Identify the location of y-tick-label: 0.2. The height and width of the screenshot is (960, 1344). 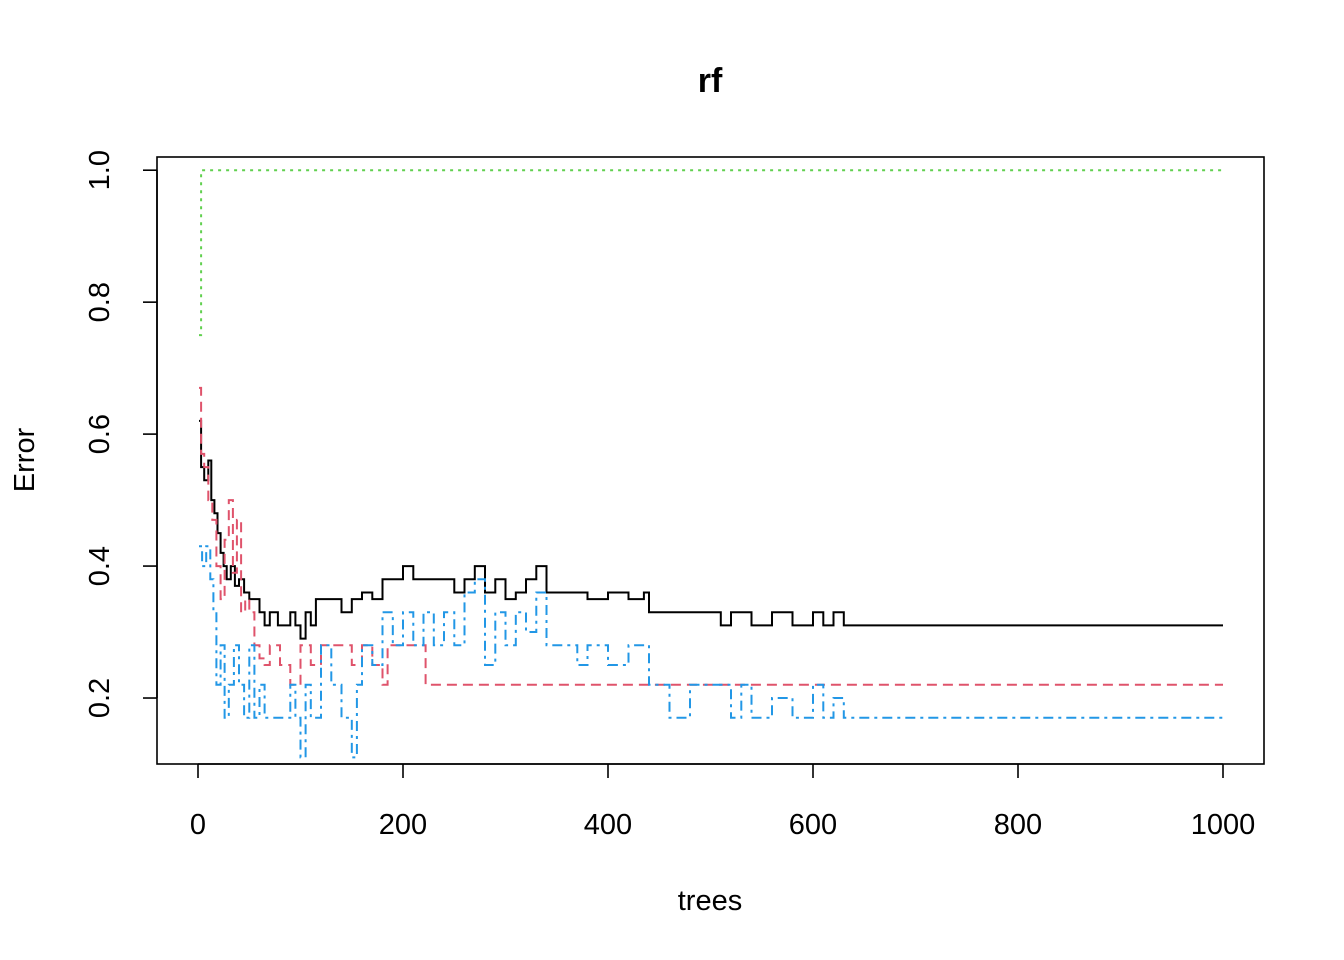
(100, 698).